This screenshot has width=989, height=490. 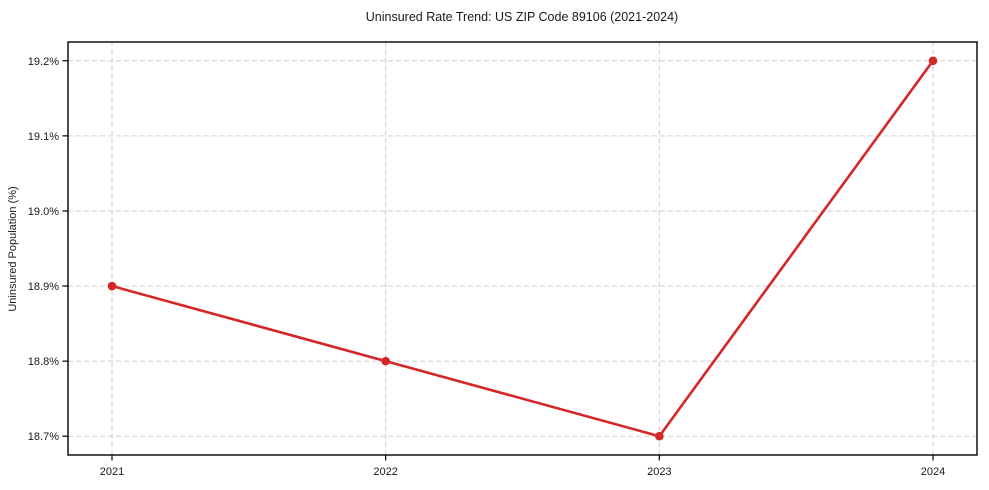 What do you see at coordinates (13, 248) in the screenshot?
I see `y-axis-label: Uninsured Population (%)` at bounding box center [13, 248].